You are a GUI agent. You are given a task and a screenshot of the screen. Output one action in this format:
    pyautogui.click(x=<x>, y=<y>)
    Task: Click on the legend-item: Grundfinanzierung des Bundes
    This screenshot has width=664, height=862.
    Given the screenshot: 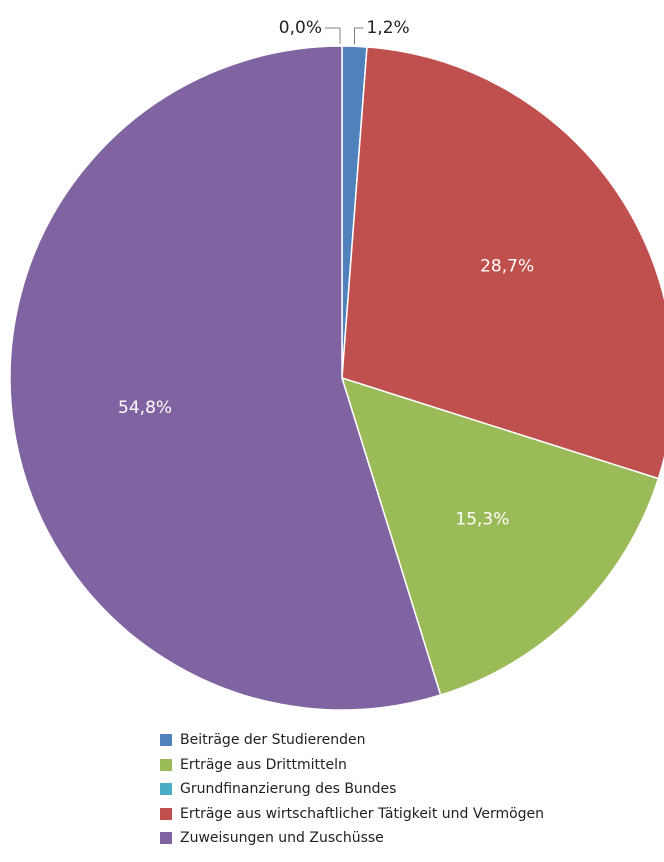 What is the action you would take?
    pyautogui.click(x=352, y=789)
    